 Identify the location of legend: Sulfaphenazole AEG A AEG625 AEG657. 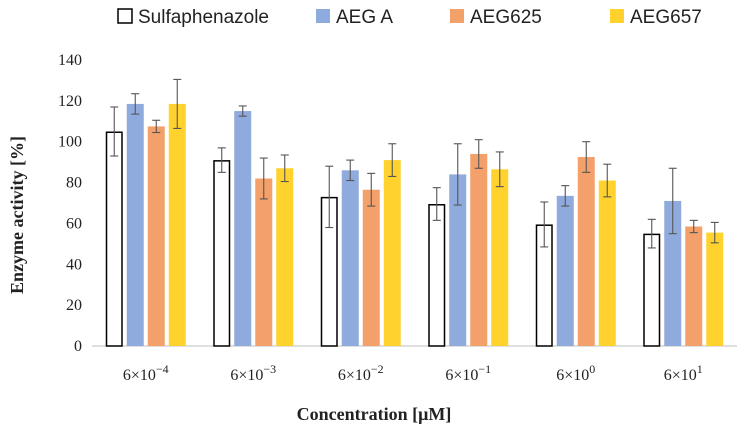
(409, 17).